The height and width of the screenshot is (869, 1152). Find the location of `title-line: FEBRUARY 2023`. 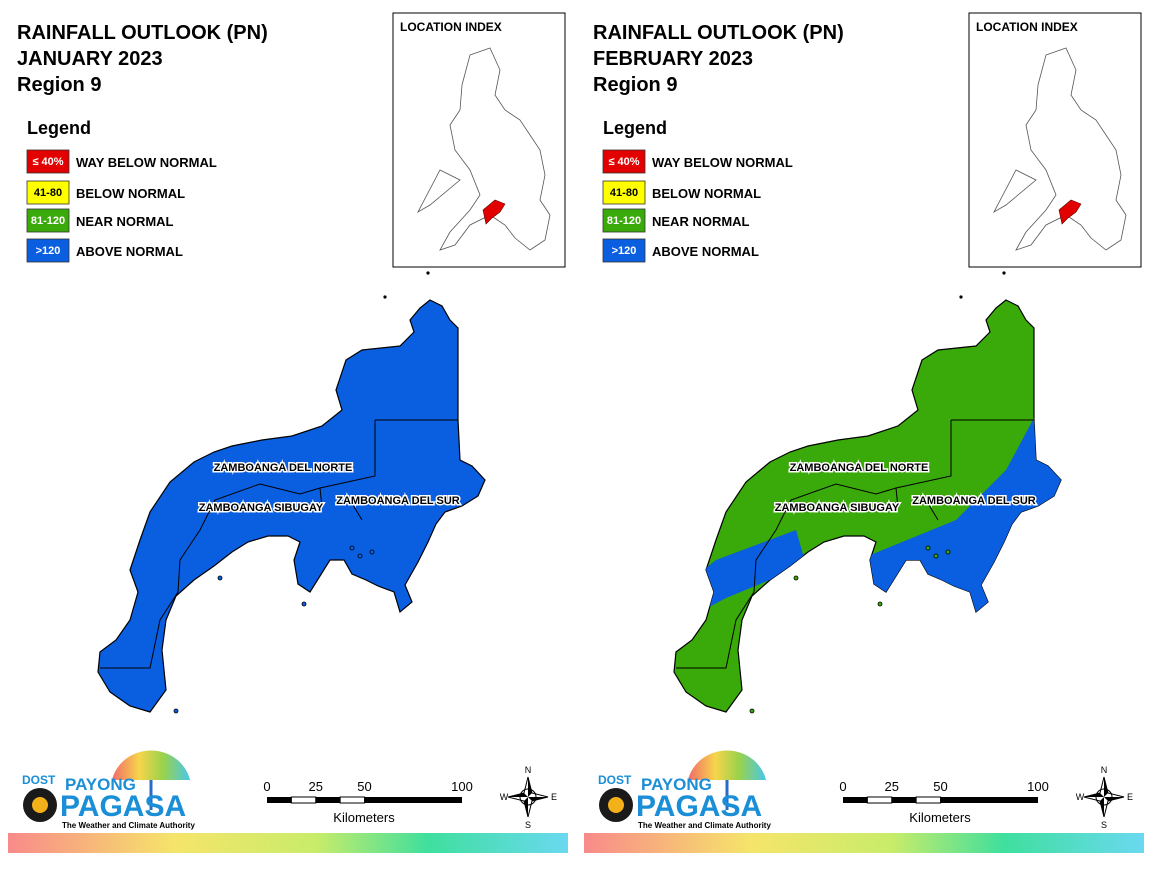

title-line: FEBRUARY 2023 is located at coordinates (673, 59).